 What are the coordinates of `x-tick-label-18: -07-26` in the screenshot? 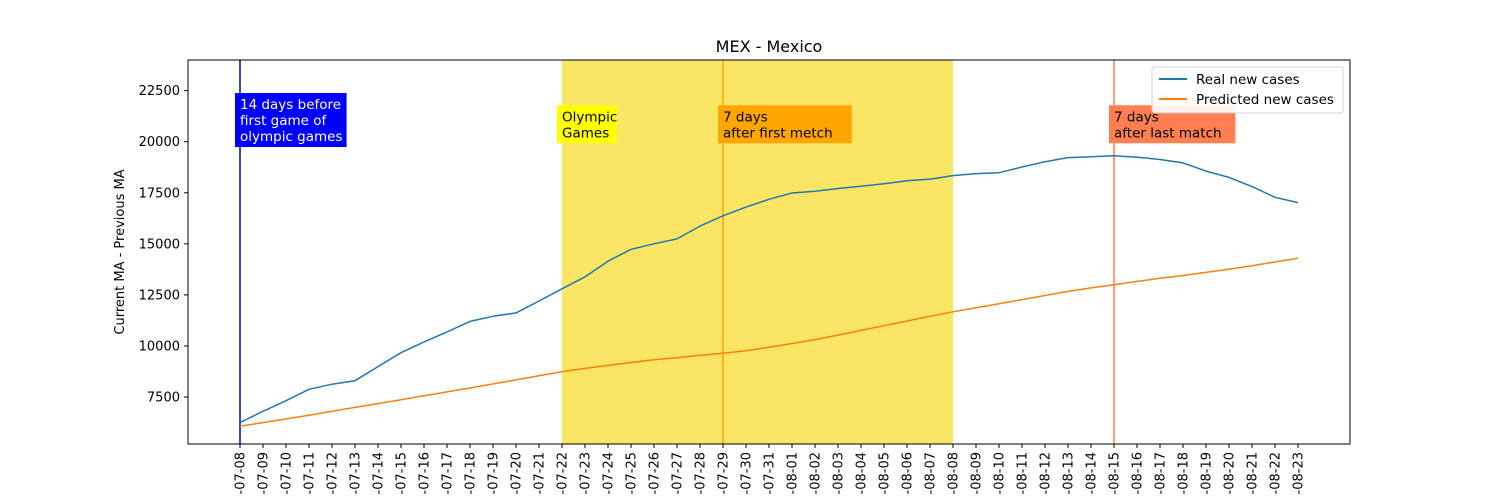 It's located at (655, 473).